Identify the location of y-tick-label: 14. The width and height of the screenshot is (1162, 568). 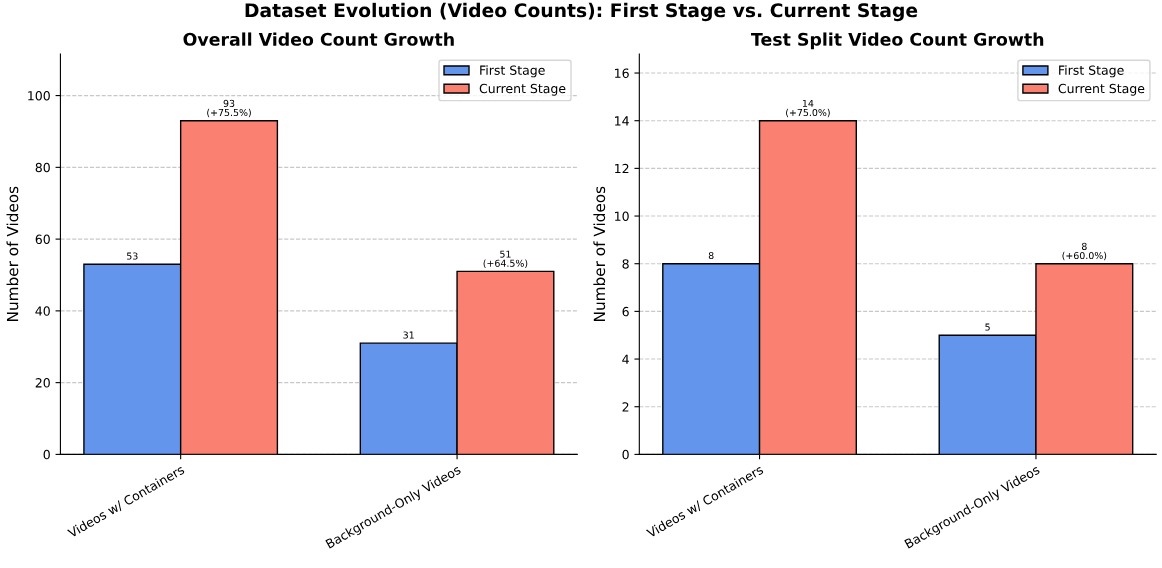
(622, 121).